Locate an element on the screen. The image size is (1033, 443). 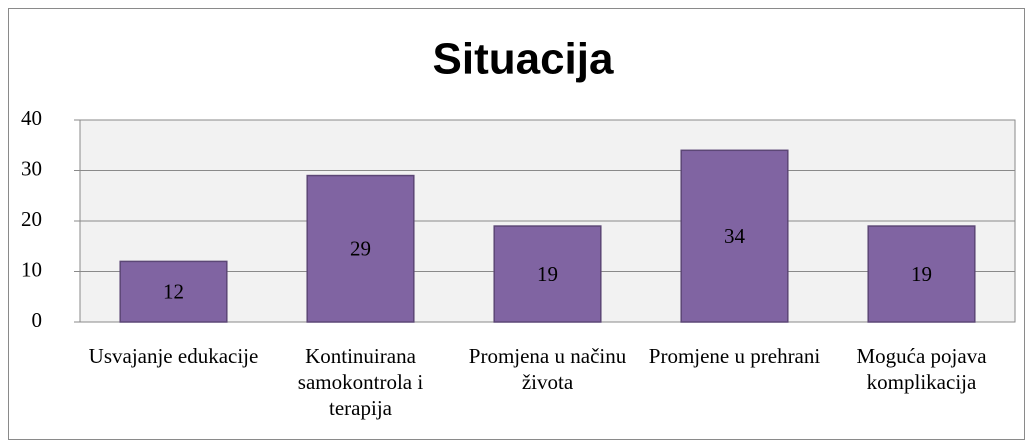
x-tick-label: Promjena u načinu života is located at coordinates (547, 369).